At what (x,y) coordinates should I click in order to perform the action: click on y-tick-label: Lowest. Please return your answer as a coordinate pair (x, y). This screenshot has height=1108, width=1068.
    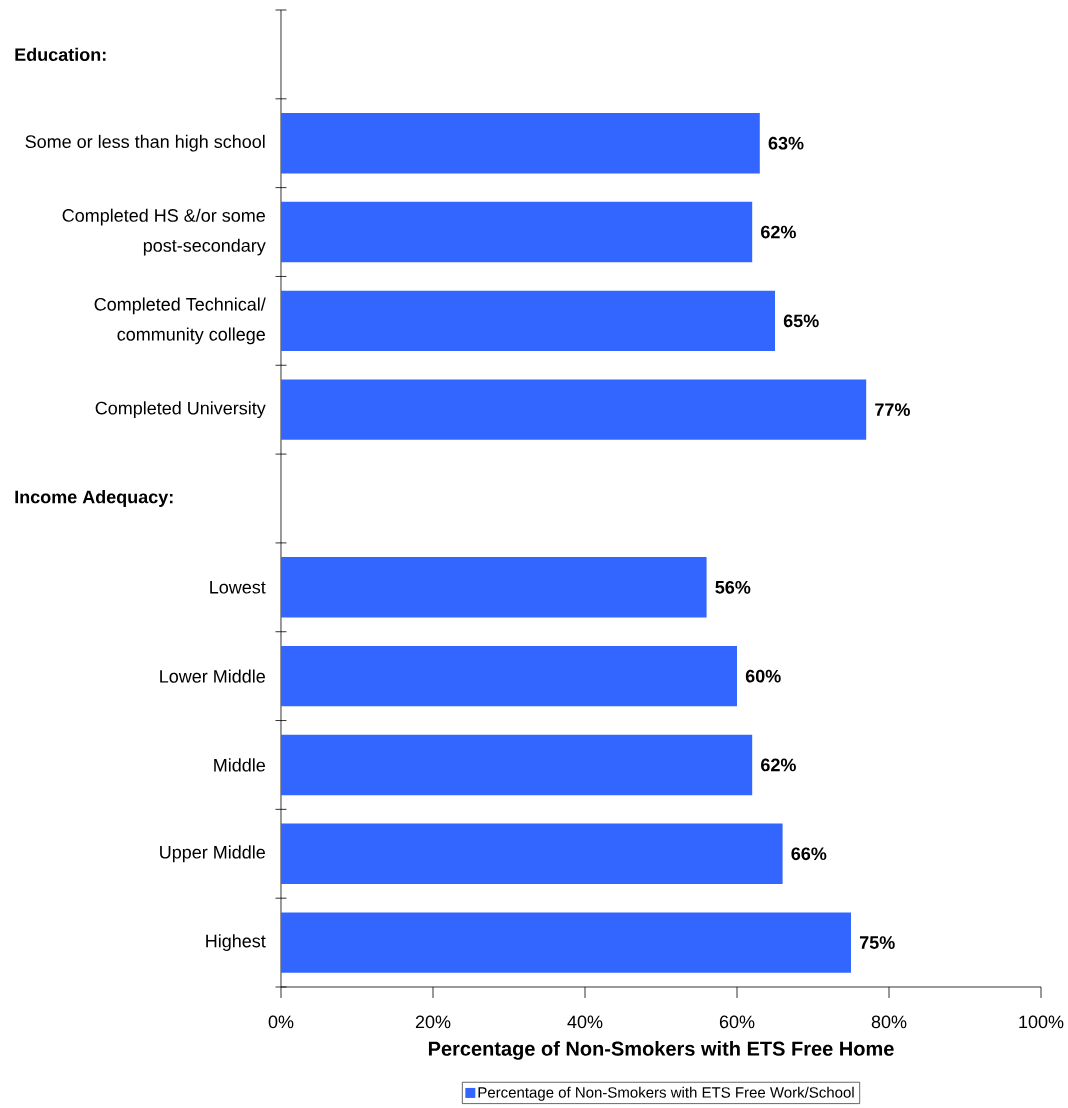
    Looking at the image, I should click on (238, 587).